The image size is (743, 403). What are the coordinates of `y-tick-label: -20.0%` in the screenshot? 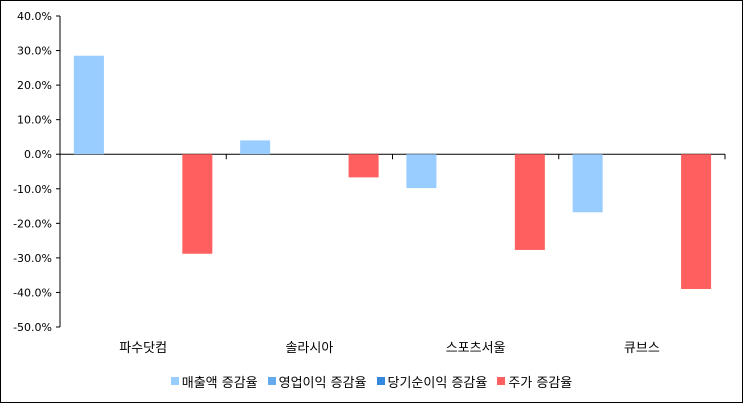 It's located at (32, 223).